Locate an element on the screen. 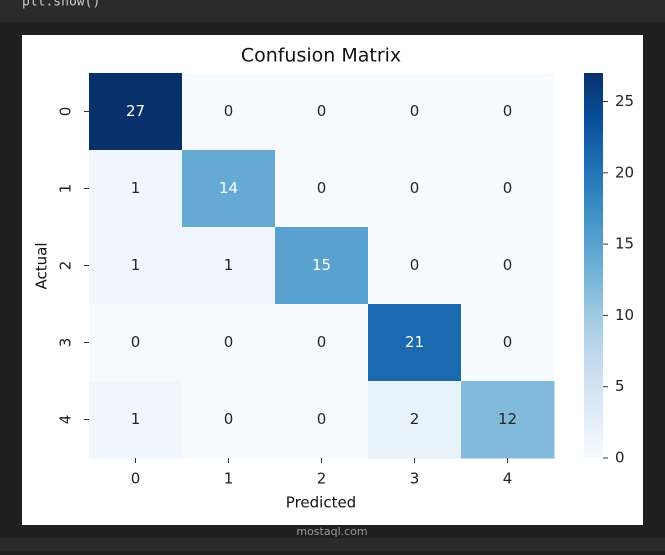  cell-label: 15 is located at coordinates (321, 265).